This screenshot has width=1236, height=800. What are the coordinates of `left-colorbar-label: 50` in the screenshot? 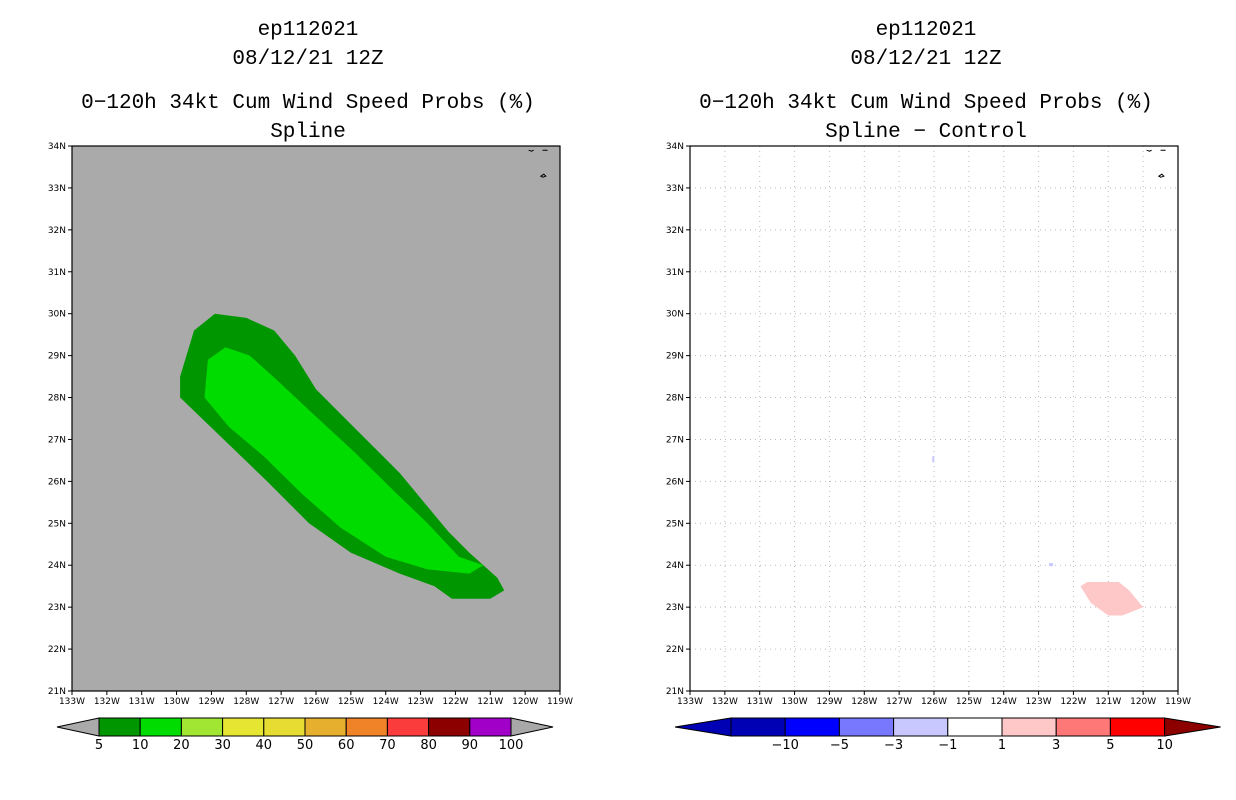 It's located at (305, 745).